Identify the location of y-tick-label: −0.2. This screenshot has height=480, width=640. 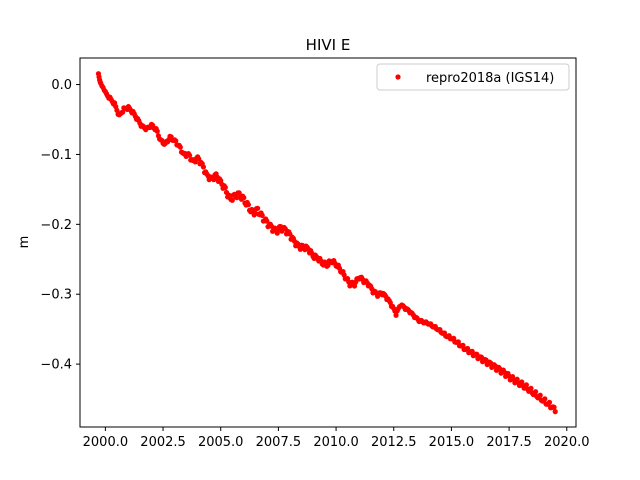
(56, 225).